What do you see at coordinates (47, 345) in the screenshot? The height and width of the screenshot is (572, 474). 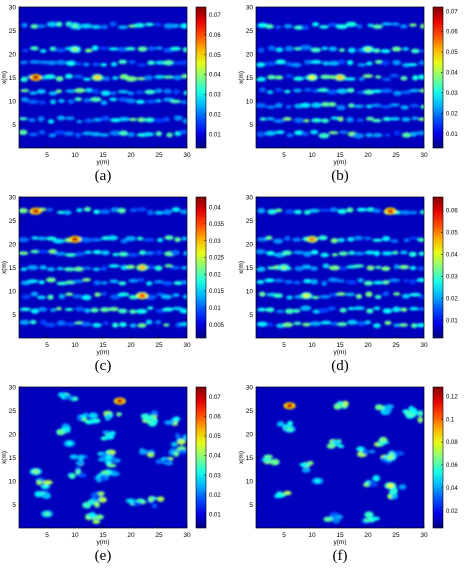 I see `x-tick-label: 5` at bounding box center [47, 345].